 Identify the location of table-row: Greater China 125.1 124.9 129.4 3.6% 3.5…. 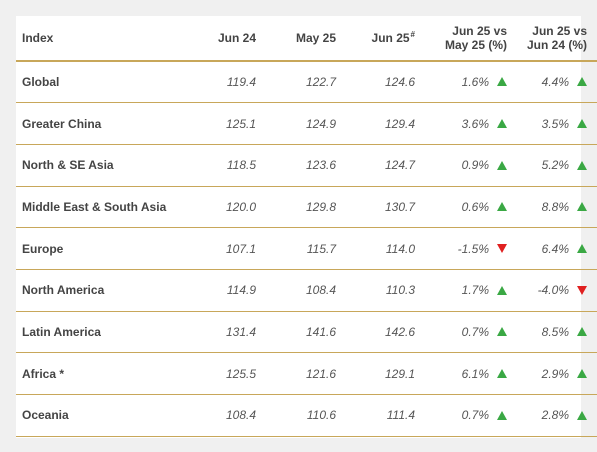
(306, 123).